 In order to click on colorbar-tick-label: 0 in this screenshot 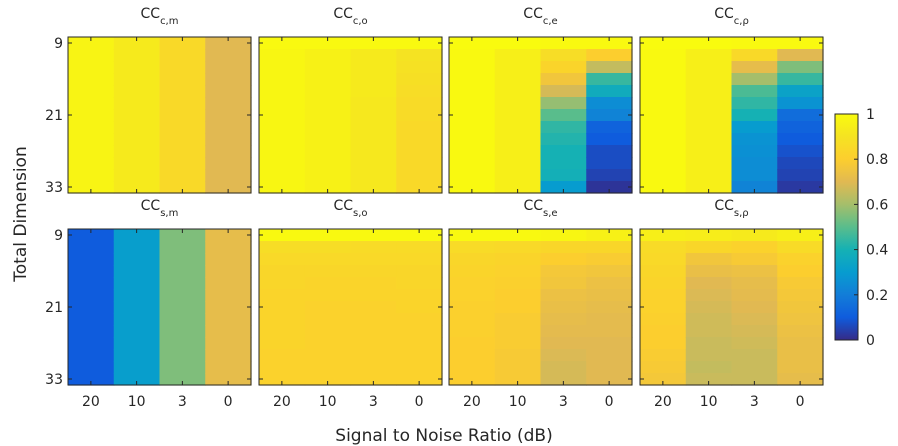, I will do `click(870, 341)`.